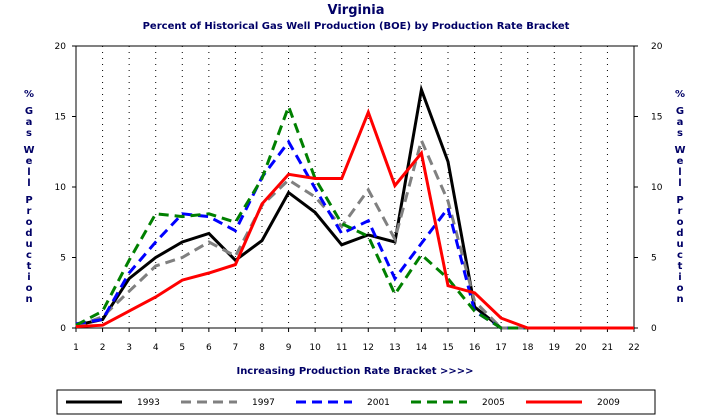 The image size is (712, 418). What do you see at coordinates (148, 403) in the screenshot?
I see `legend-label-1993: 1993` at bounding box center [148, 403].